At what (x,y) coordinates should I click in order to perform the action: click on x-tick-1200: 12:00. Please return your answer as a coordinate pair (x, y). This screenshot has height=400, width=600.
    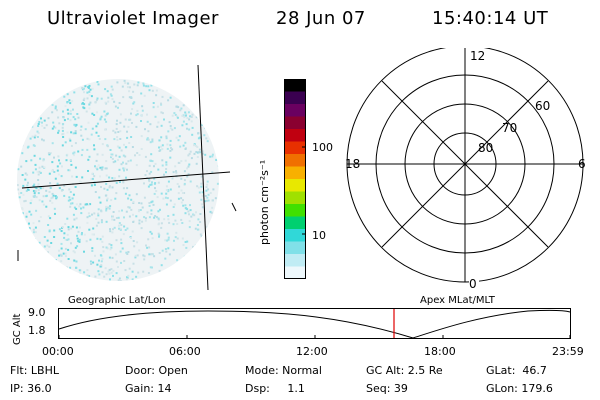
    Looking at the image, I should click on (312, 351).